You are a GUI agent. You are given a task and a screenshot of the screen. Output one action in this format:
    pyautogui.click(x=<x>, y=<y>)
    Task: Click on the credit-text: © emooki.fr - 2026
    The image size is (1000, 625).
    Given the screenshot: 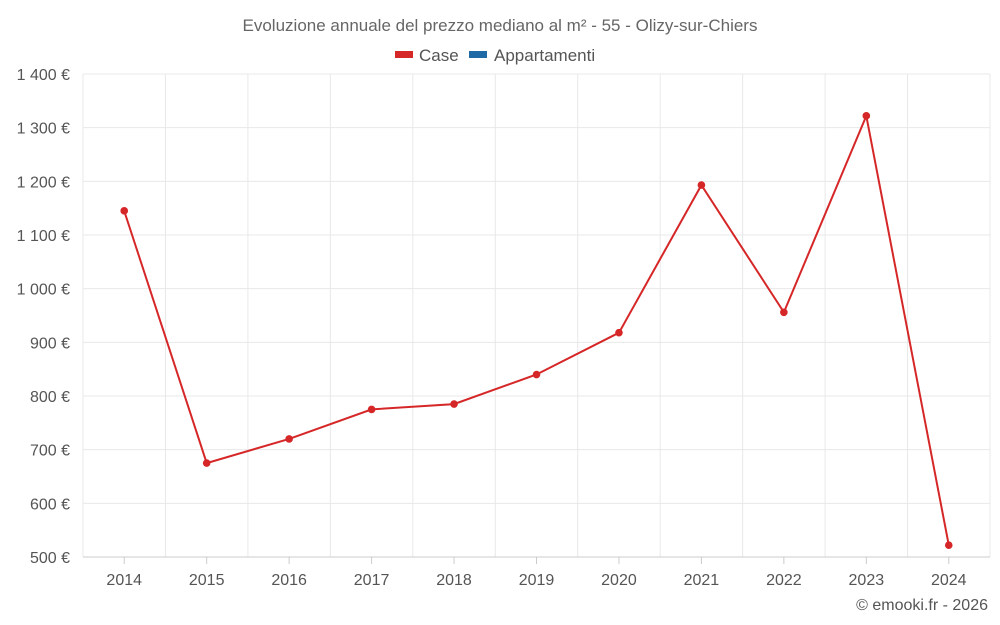 What is the action you would take?
    pyautogui.click(x=922, y=605)
    